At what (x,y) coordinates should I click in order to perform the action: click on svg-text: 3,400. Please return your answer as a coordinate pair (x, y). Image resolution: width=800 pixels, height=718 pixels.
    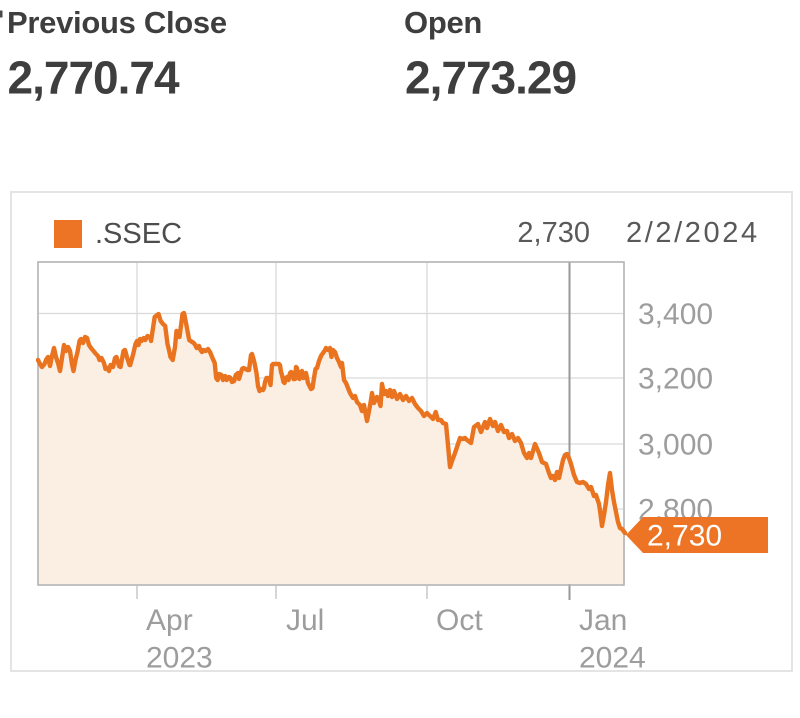
    Looking at the image, I should click on (675, 314).